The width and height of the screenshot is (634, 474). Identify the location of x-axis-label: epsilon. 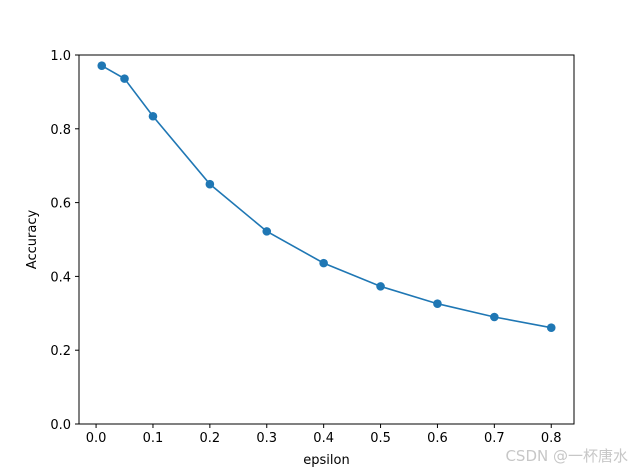
(326, 460).